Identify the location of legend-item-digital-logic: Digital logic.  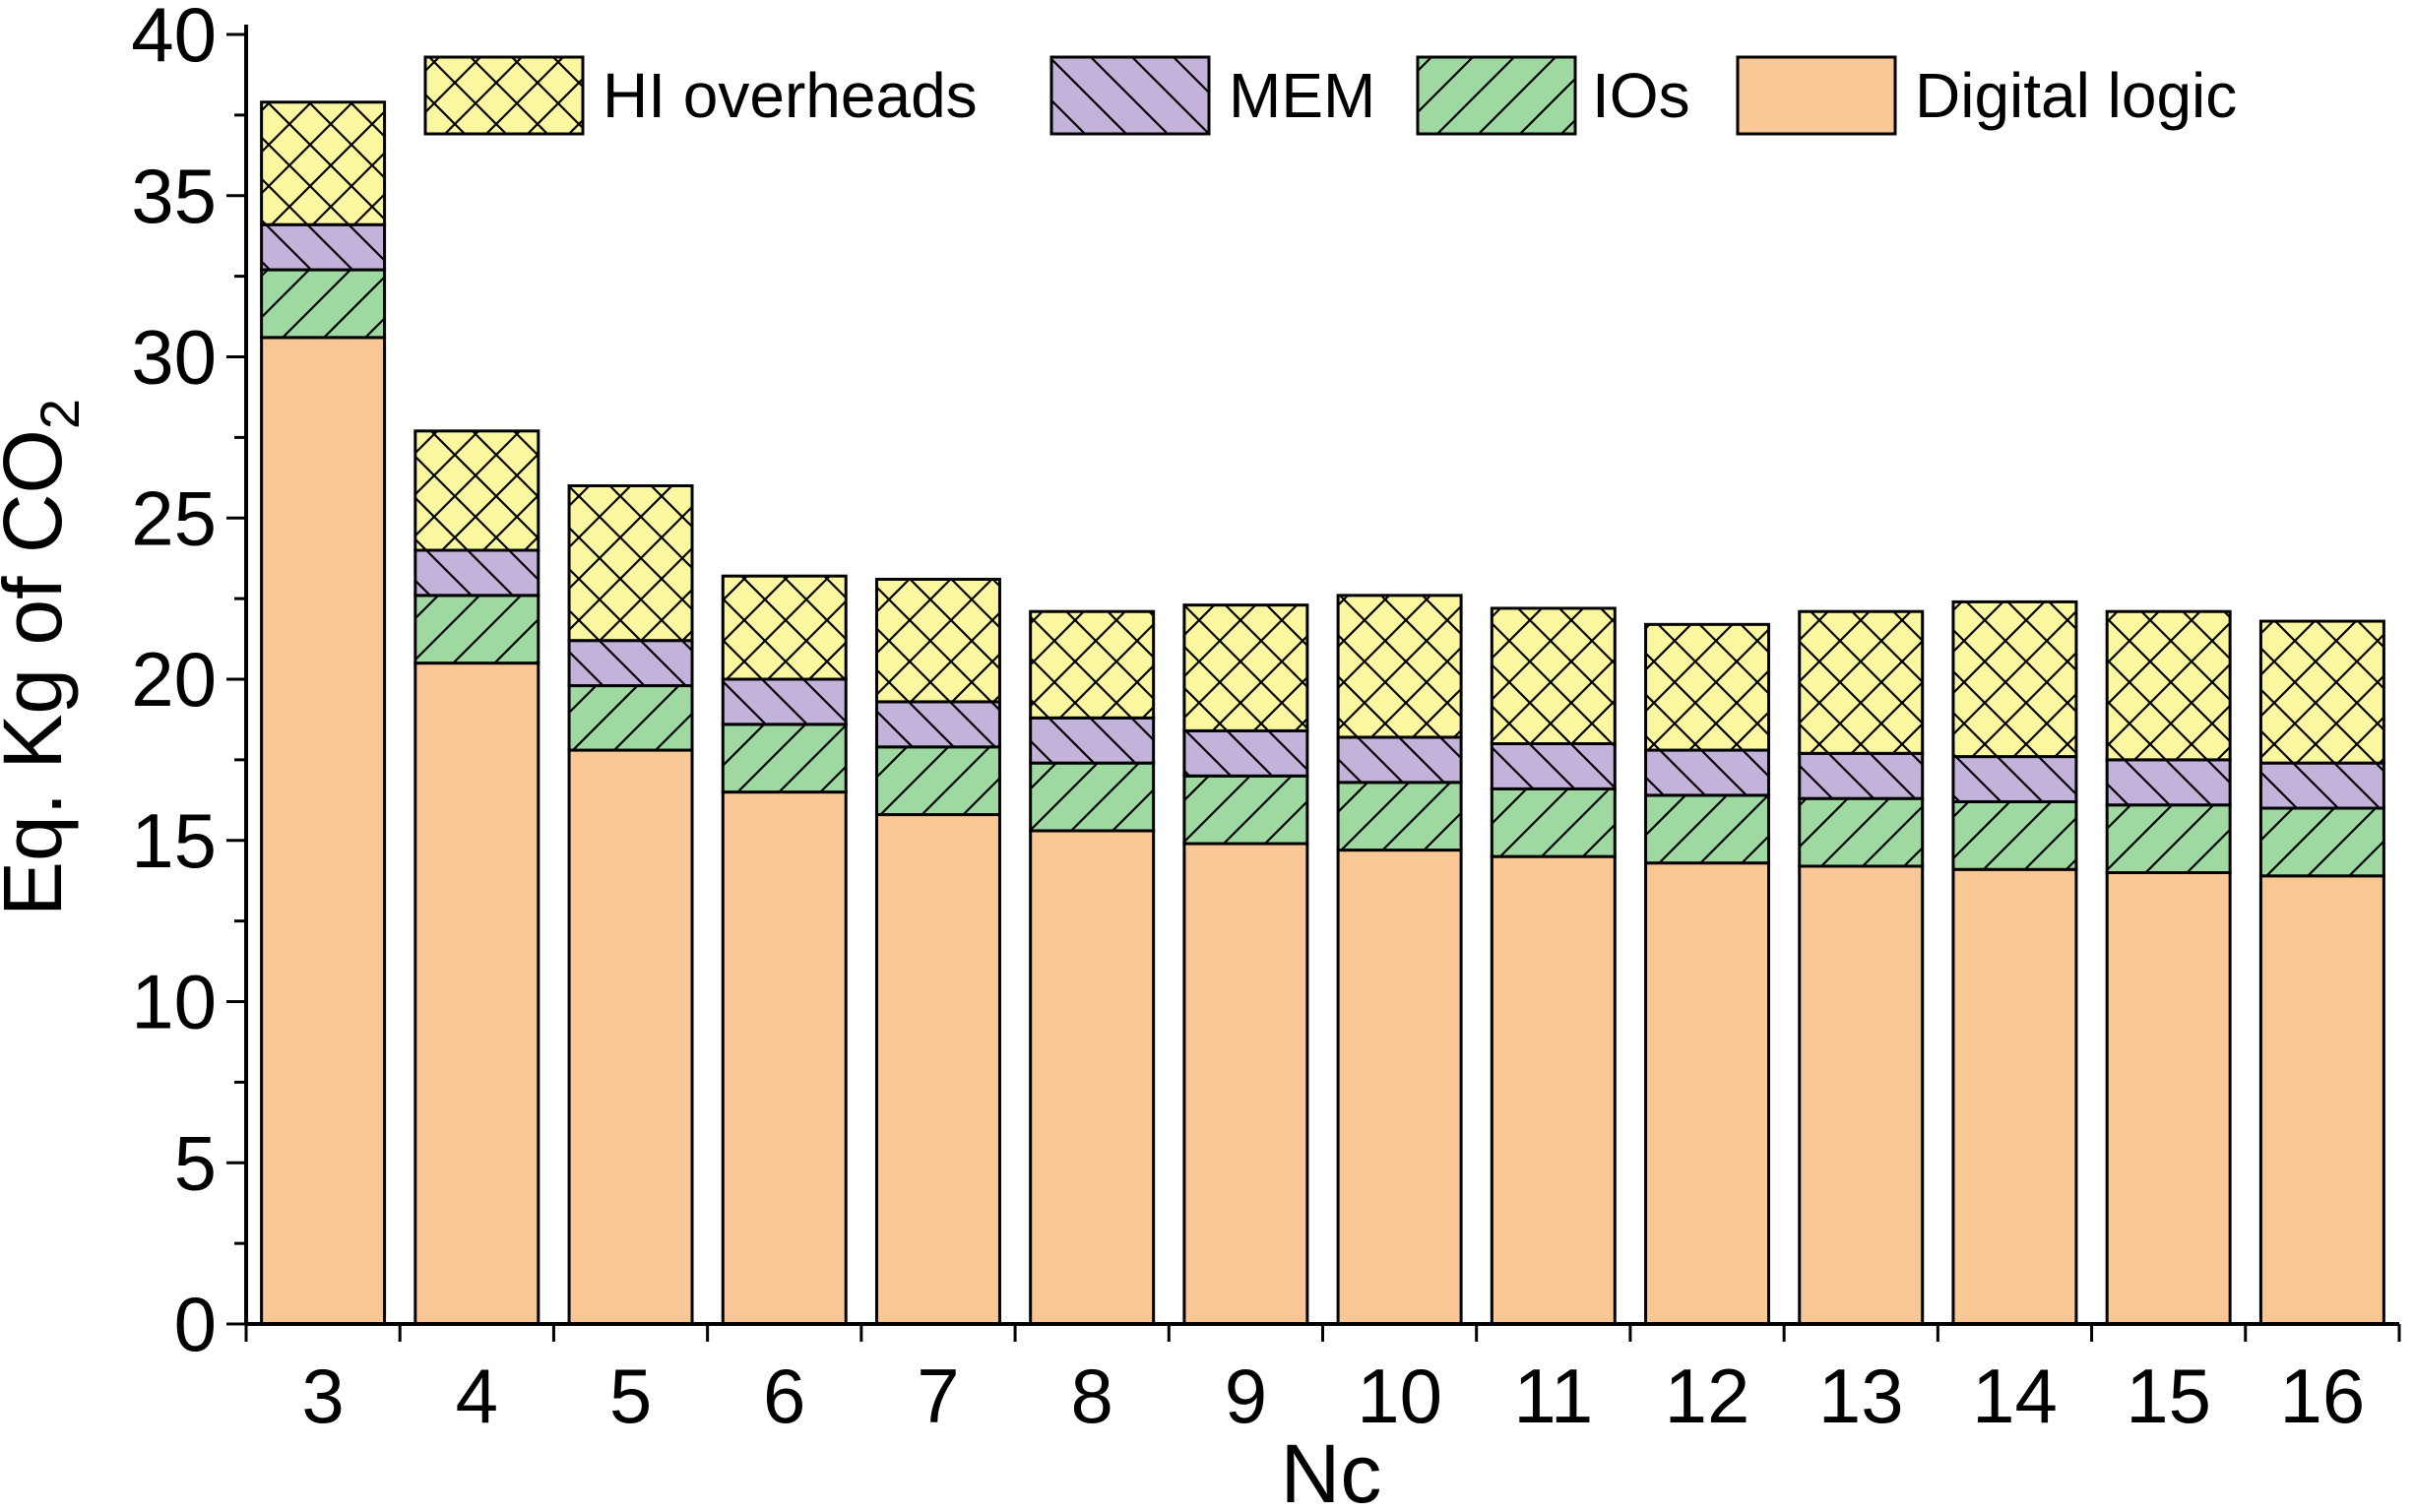
(1986, 95).